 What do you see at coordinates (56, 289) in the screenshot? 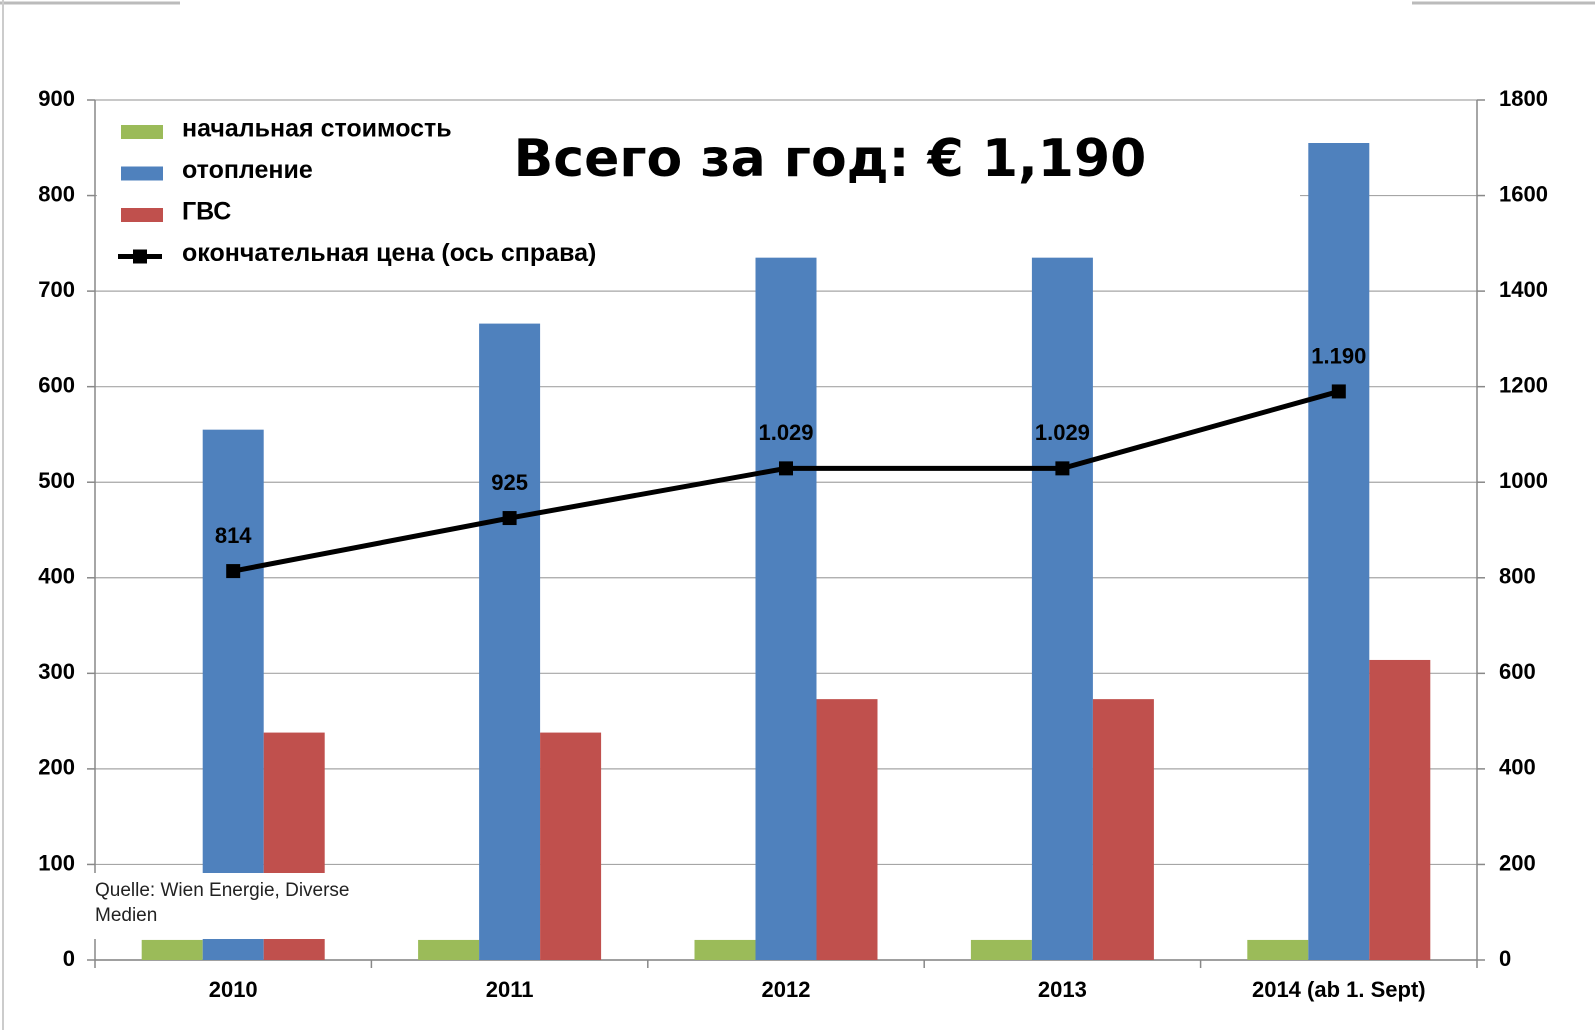
I see `y-tick-label: 700` at bounding box center [56, 289].